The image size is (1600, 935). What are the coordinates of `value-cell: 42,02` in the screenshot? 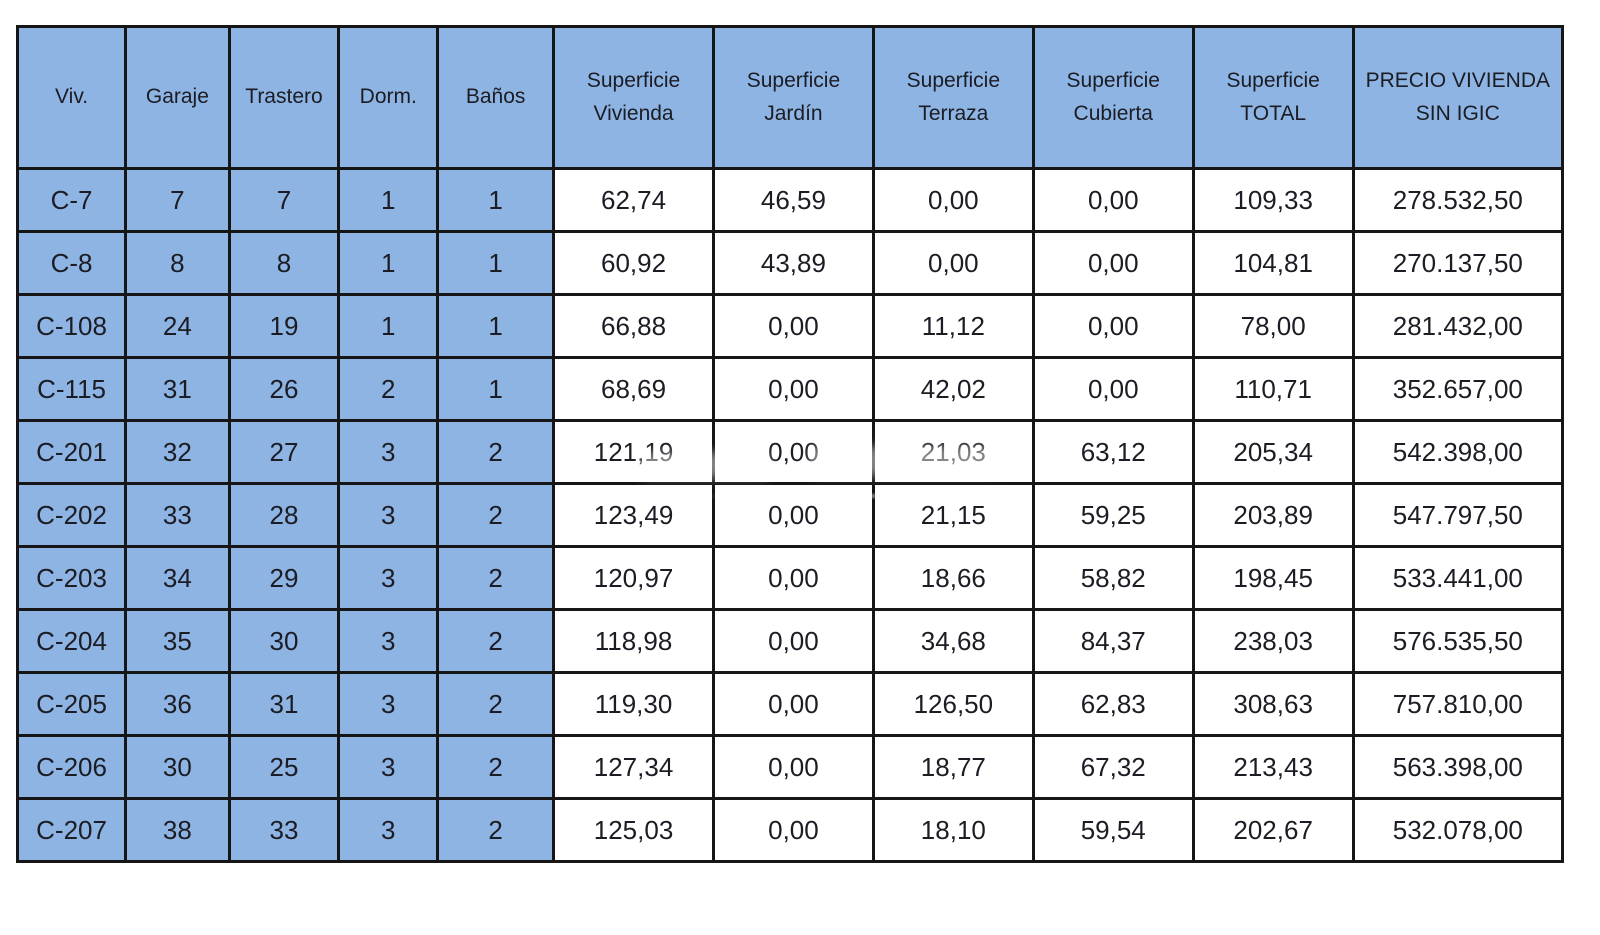 It's located at (953, 389).